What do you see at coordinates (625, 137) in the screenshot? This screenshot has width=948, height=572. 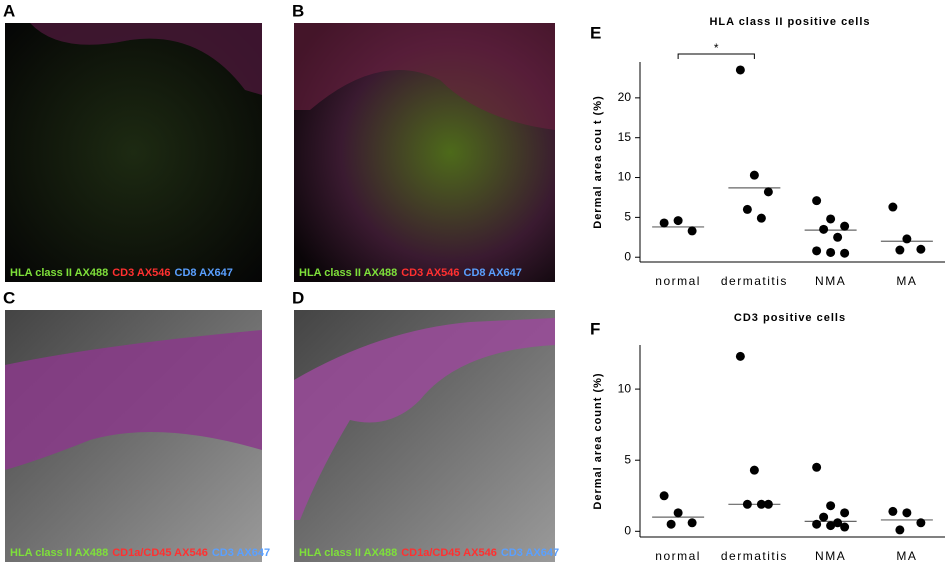 I see `y-tick-label: 15` at bounding box center [625, 137].